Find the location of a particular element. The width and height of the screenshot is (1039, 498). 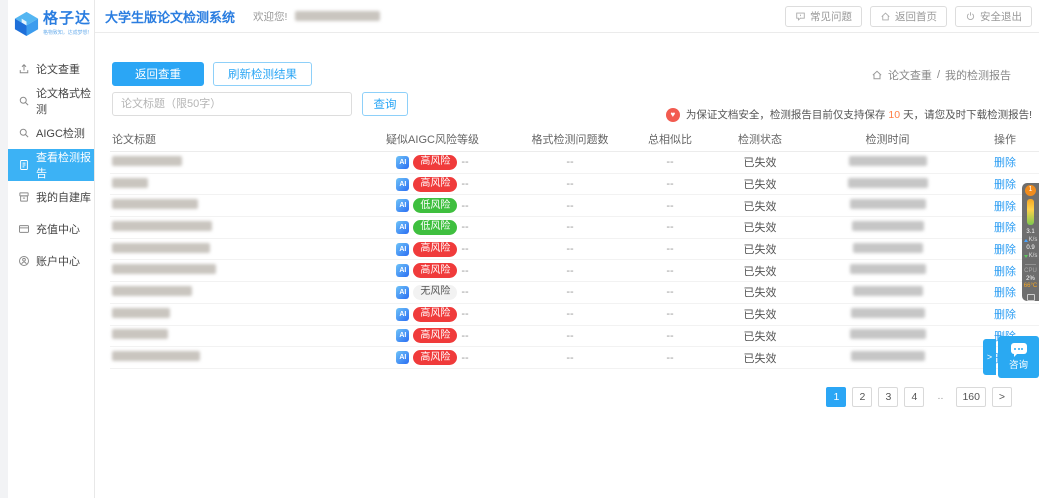

table-row: AI 低风险 -- -- -- 已失效 删除 is located at coordinates (574, 228).